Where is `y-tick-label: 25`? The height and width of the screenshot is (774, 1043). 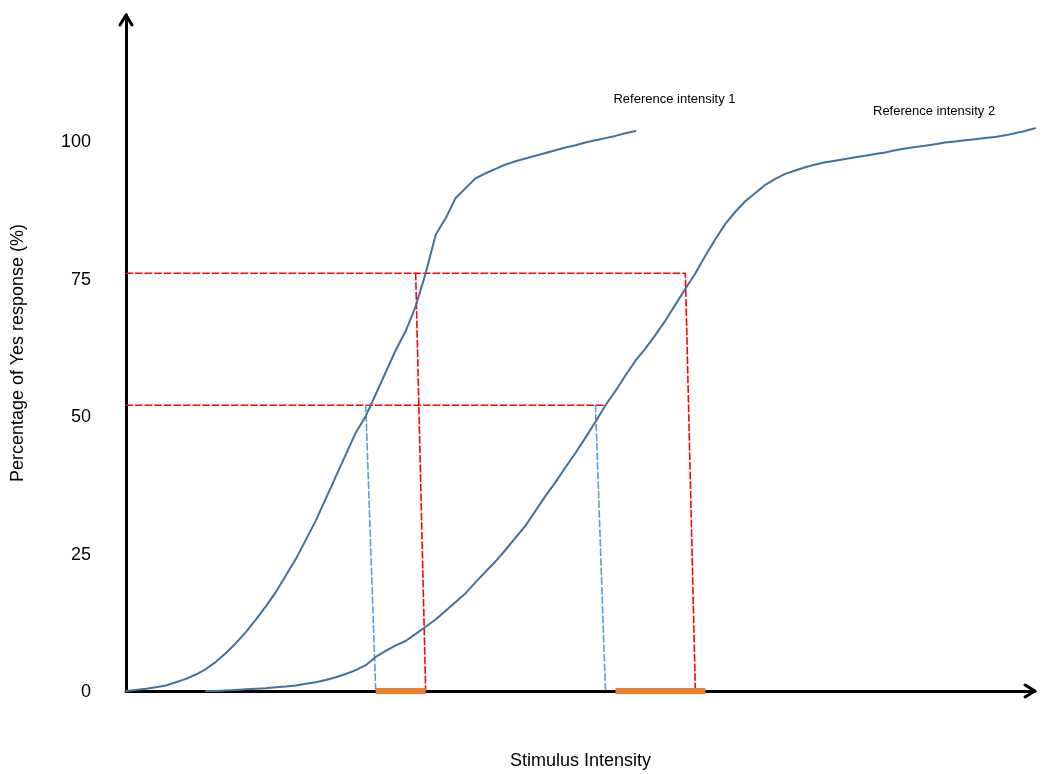 y-tick-label: 25 is located at coordinates (80, 553).